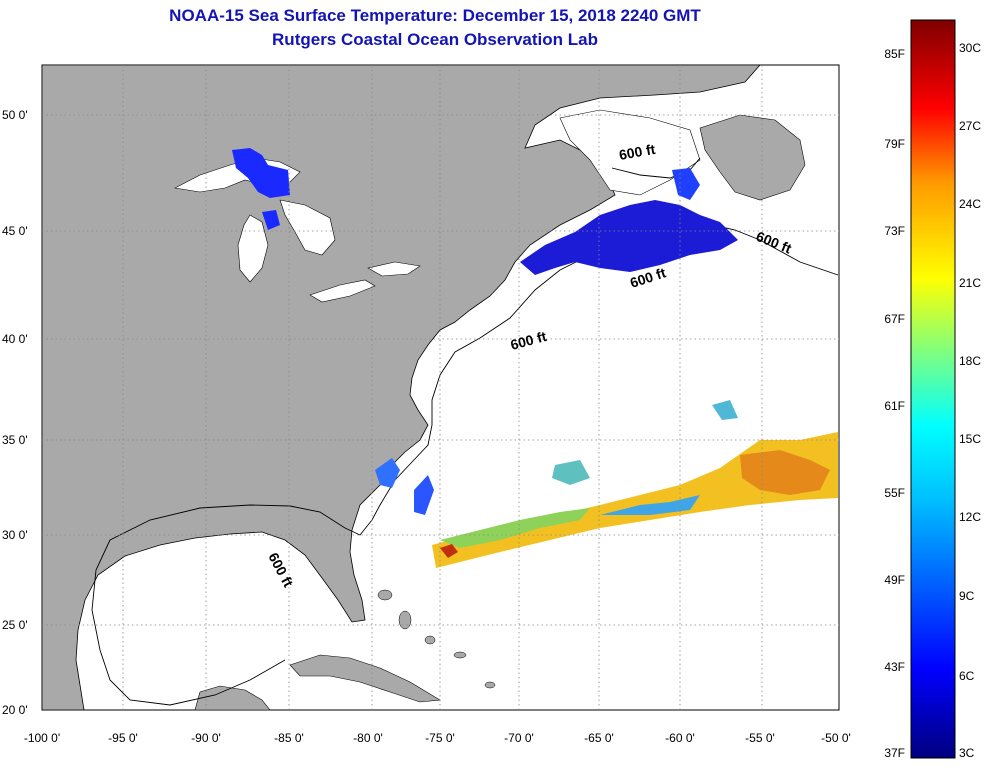 The height and width of the screenshot is (770, 984). I want to click on lake-michigan, so click(253, 248).